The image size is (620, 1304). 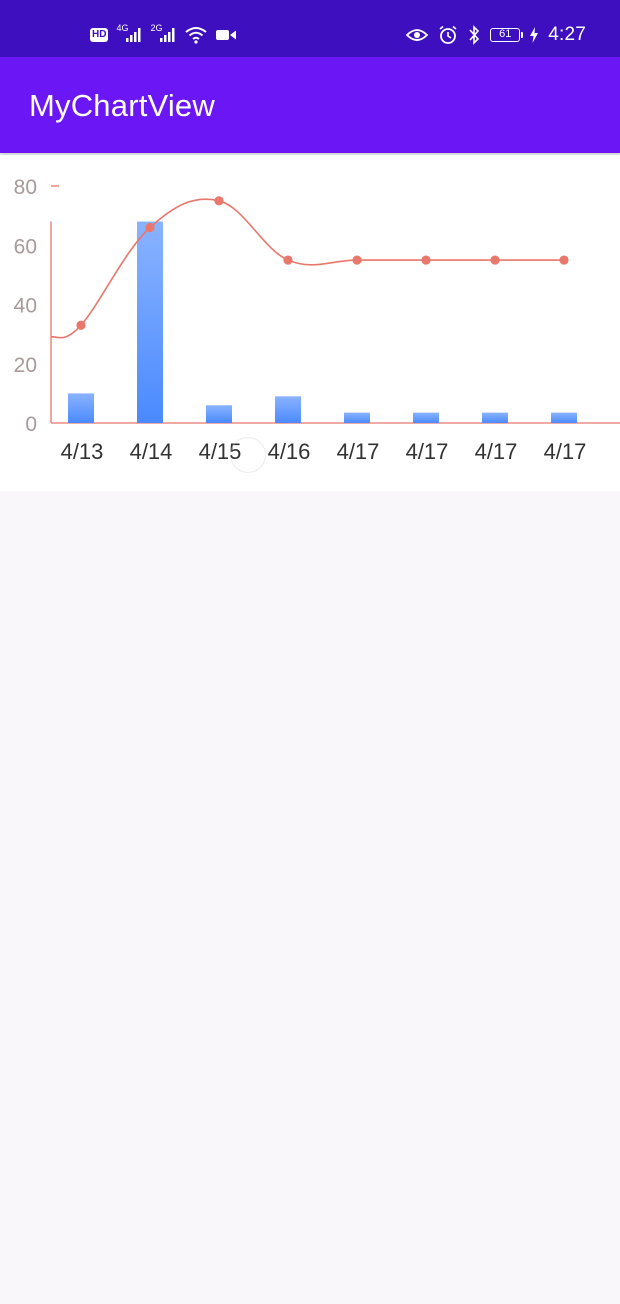 What do you see at coordinates (474, 35) in the screenshot?
I see `bluetooth-icon` at bounding box center [474, 35].